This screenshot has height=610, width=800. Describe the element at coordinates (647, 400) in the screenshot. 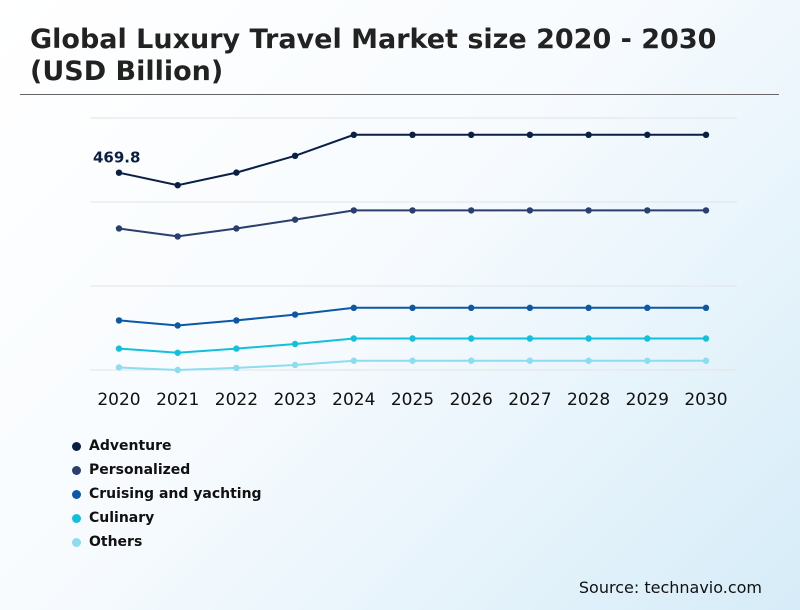

I see `x-tick-label: 2029` at that location.